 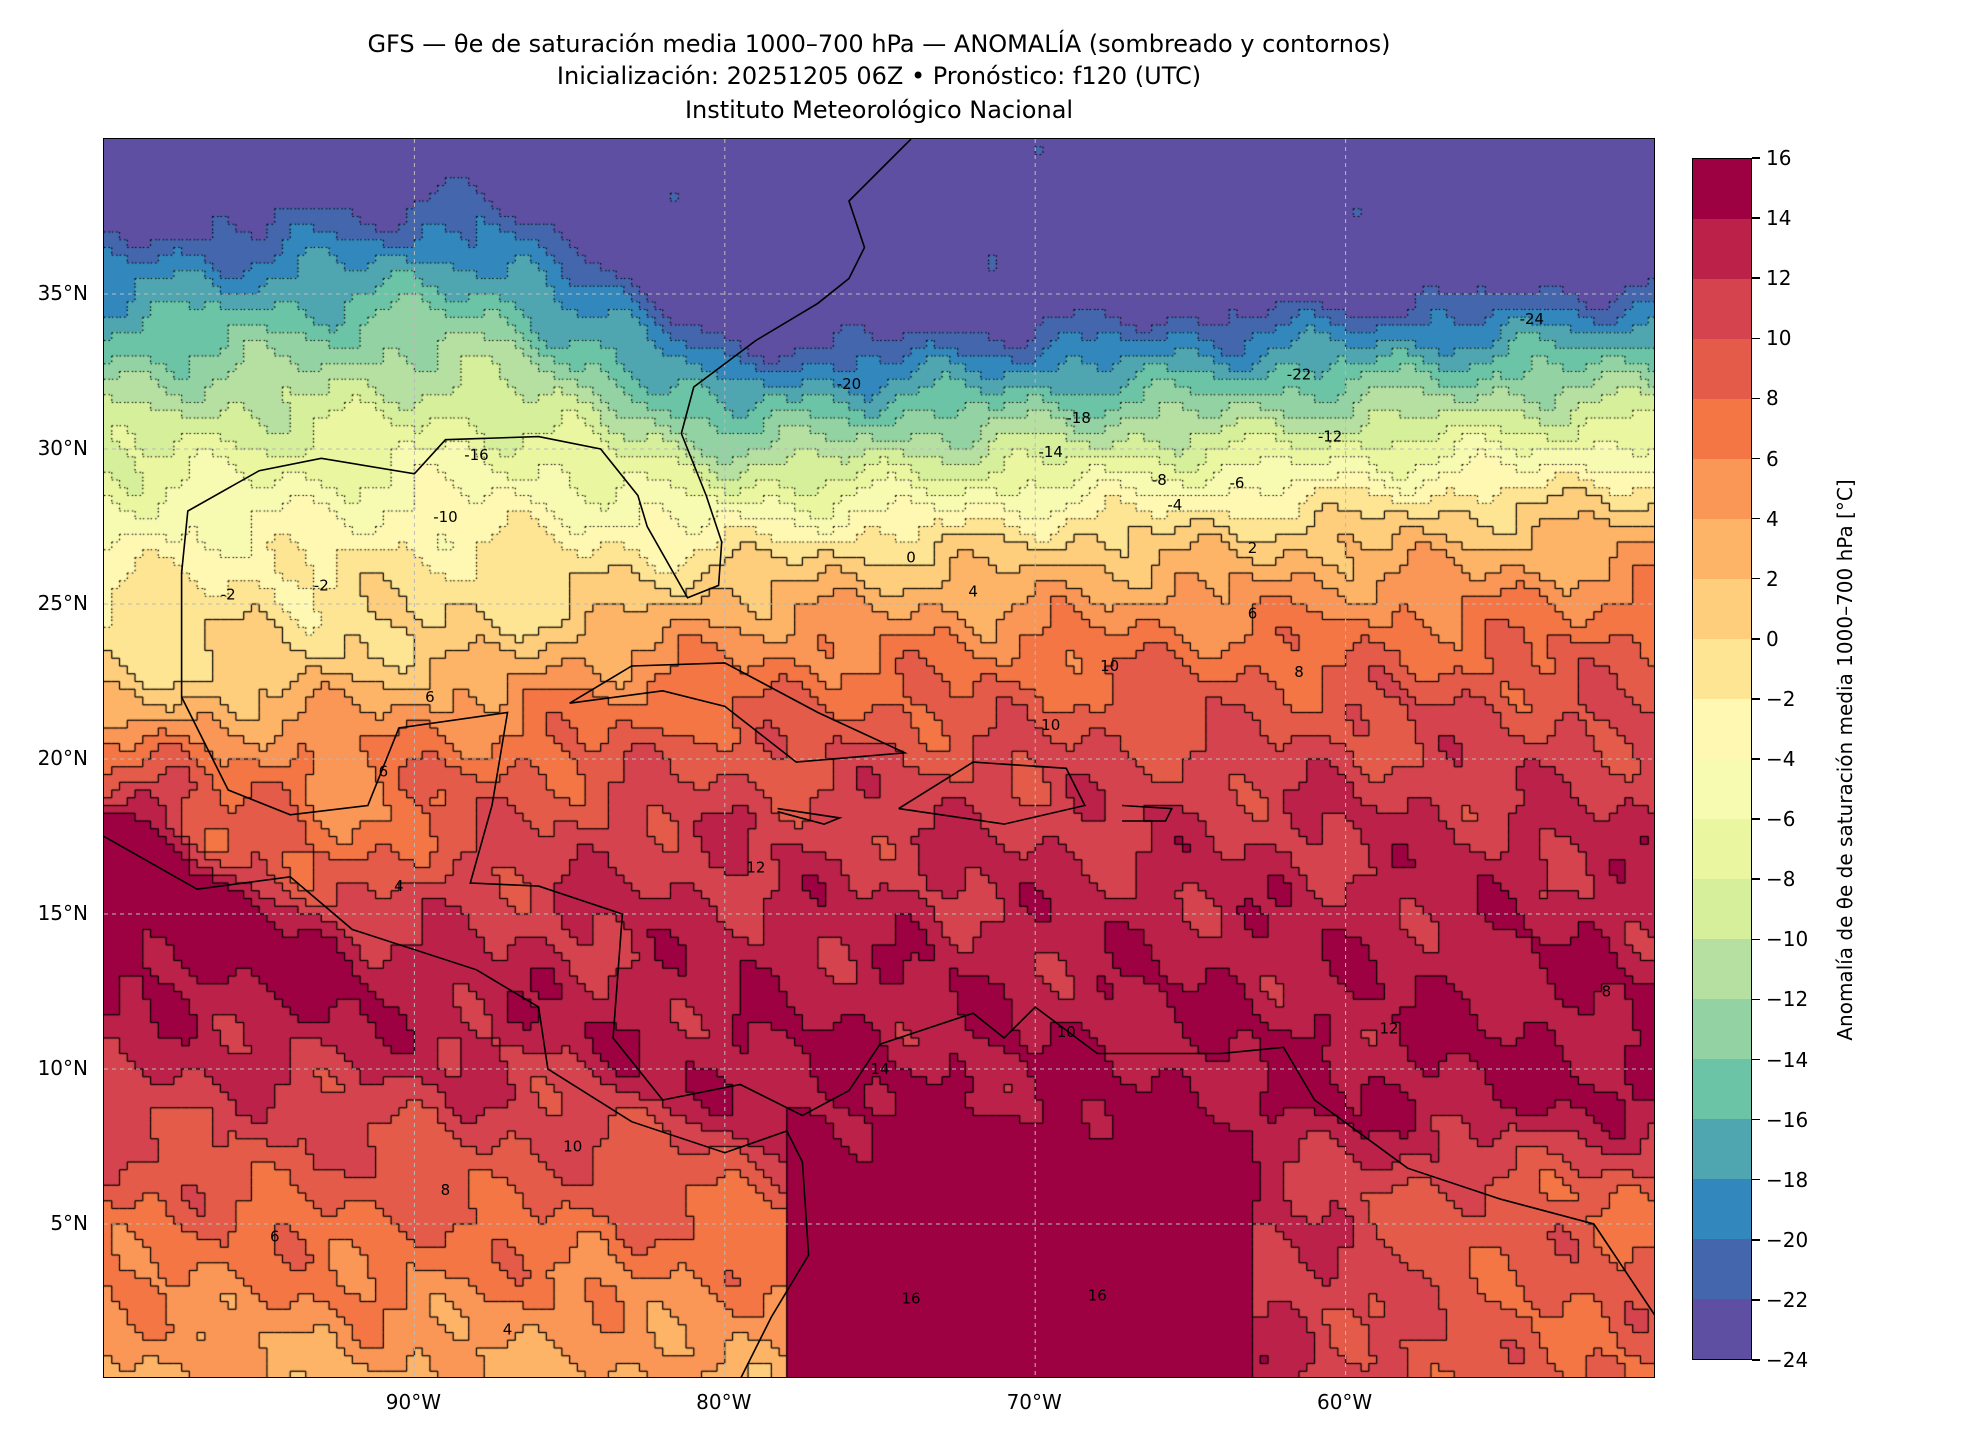 What do you see at coordinates (445, 517) in the screenshot?
I see `contour-label: -10` at bounding box center [445, 517].